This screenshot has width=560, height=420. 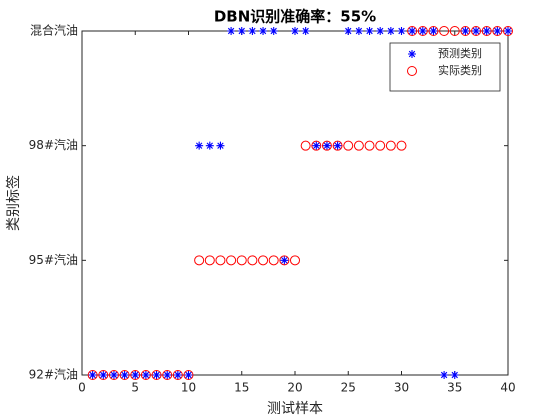 What do you see at coordinates (135, 388) in the screenshot?
I see `x-tick-label: 5` at bounding box center [135, 388].